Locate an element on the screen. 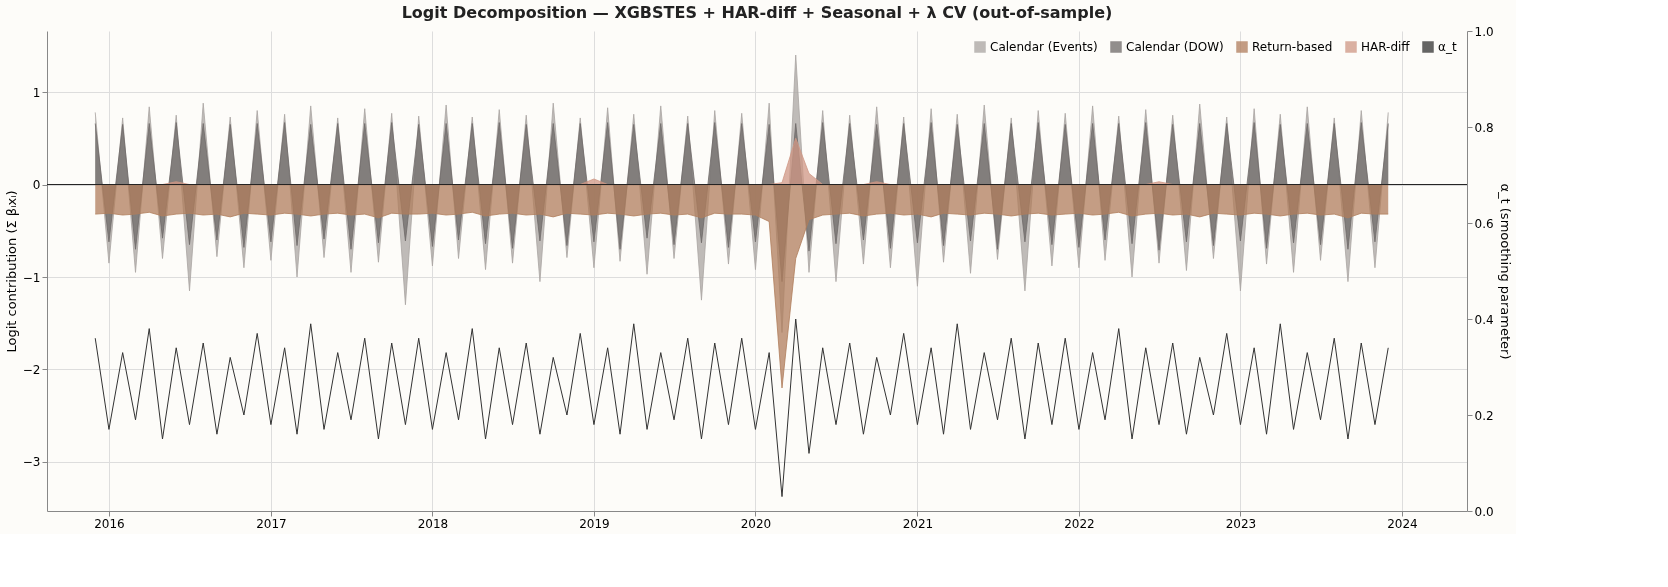 The height and width of the screenshot is (587, 1668). legend-label: Calendar (DOW) is located at coordinates (1175, 47).